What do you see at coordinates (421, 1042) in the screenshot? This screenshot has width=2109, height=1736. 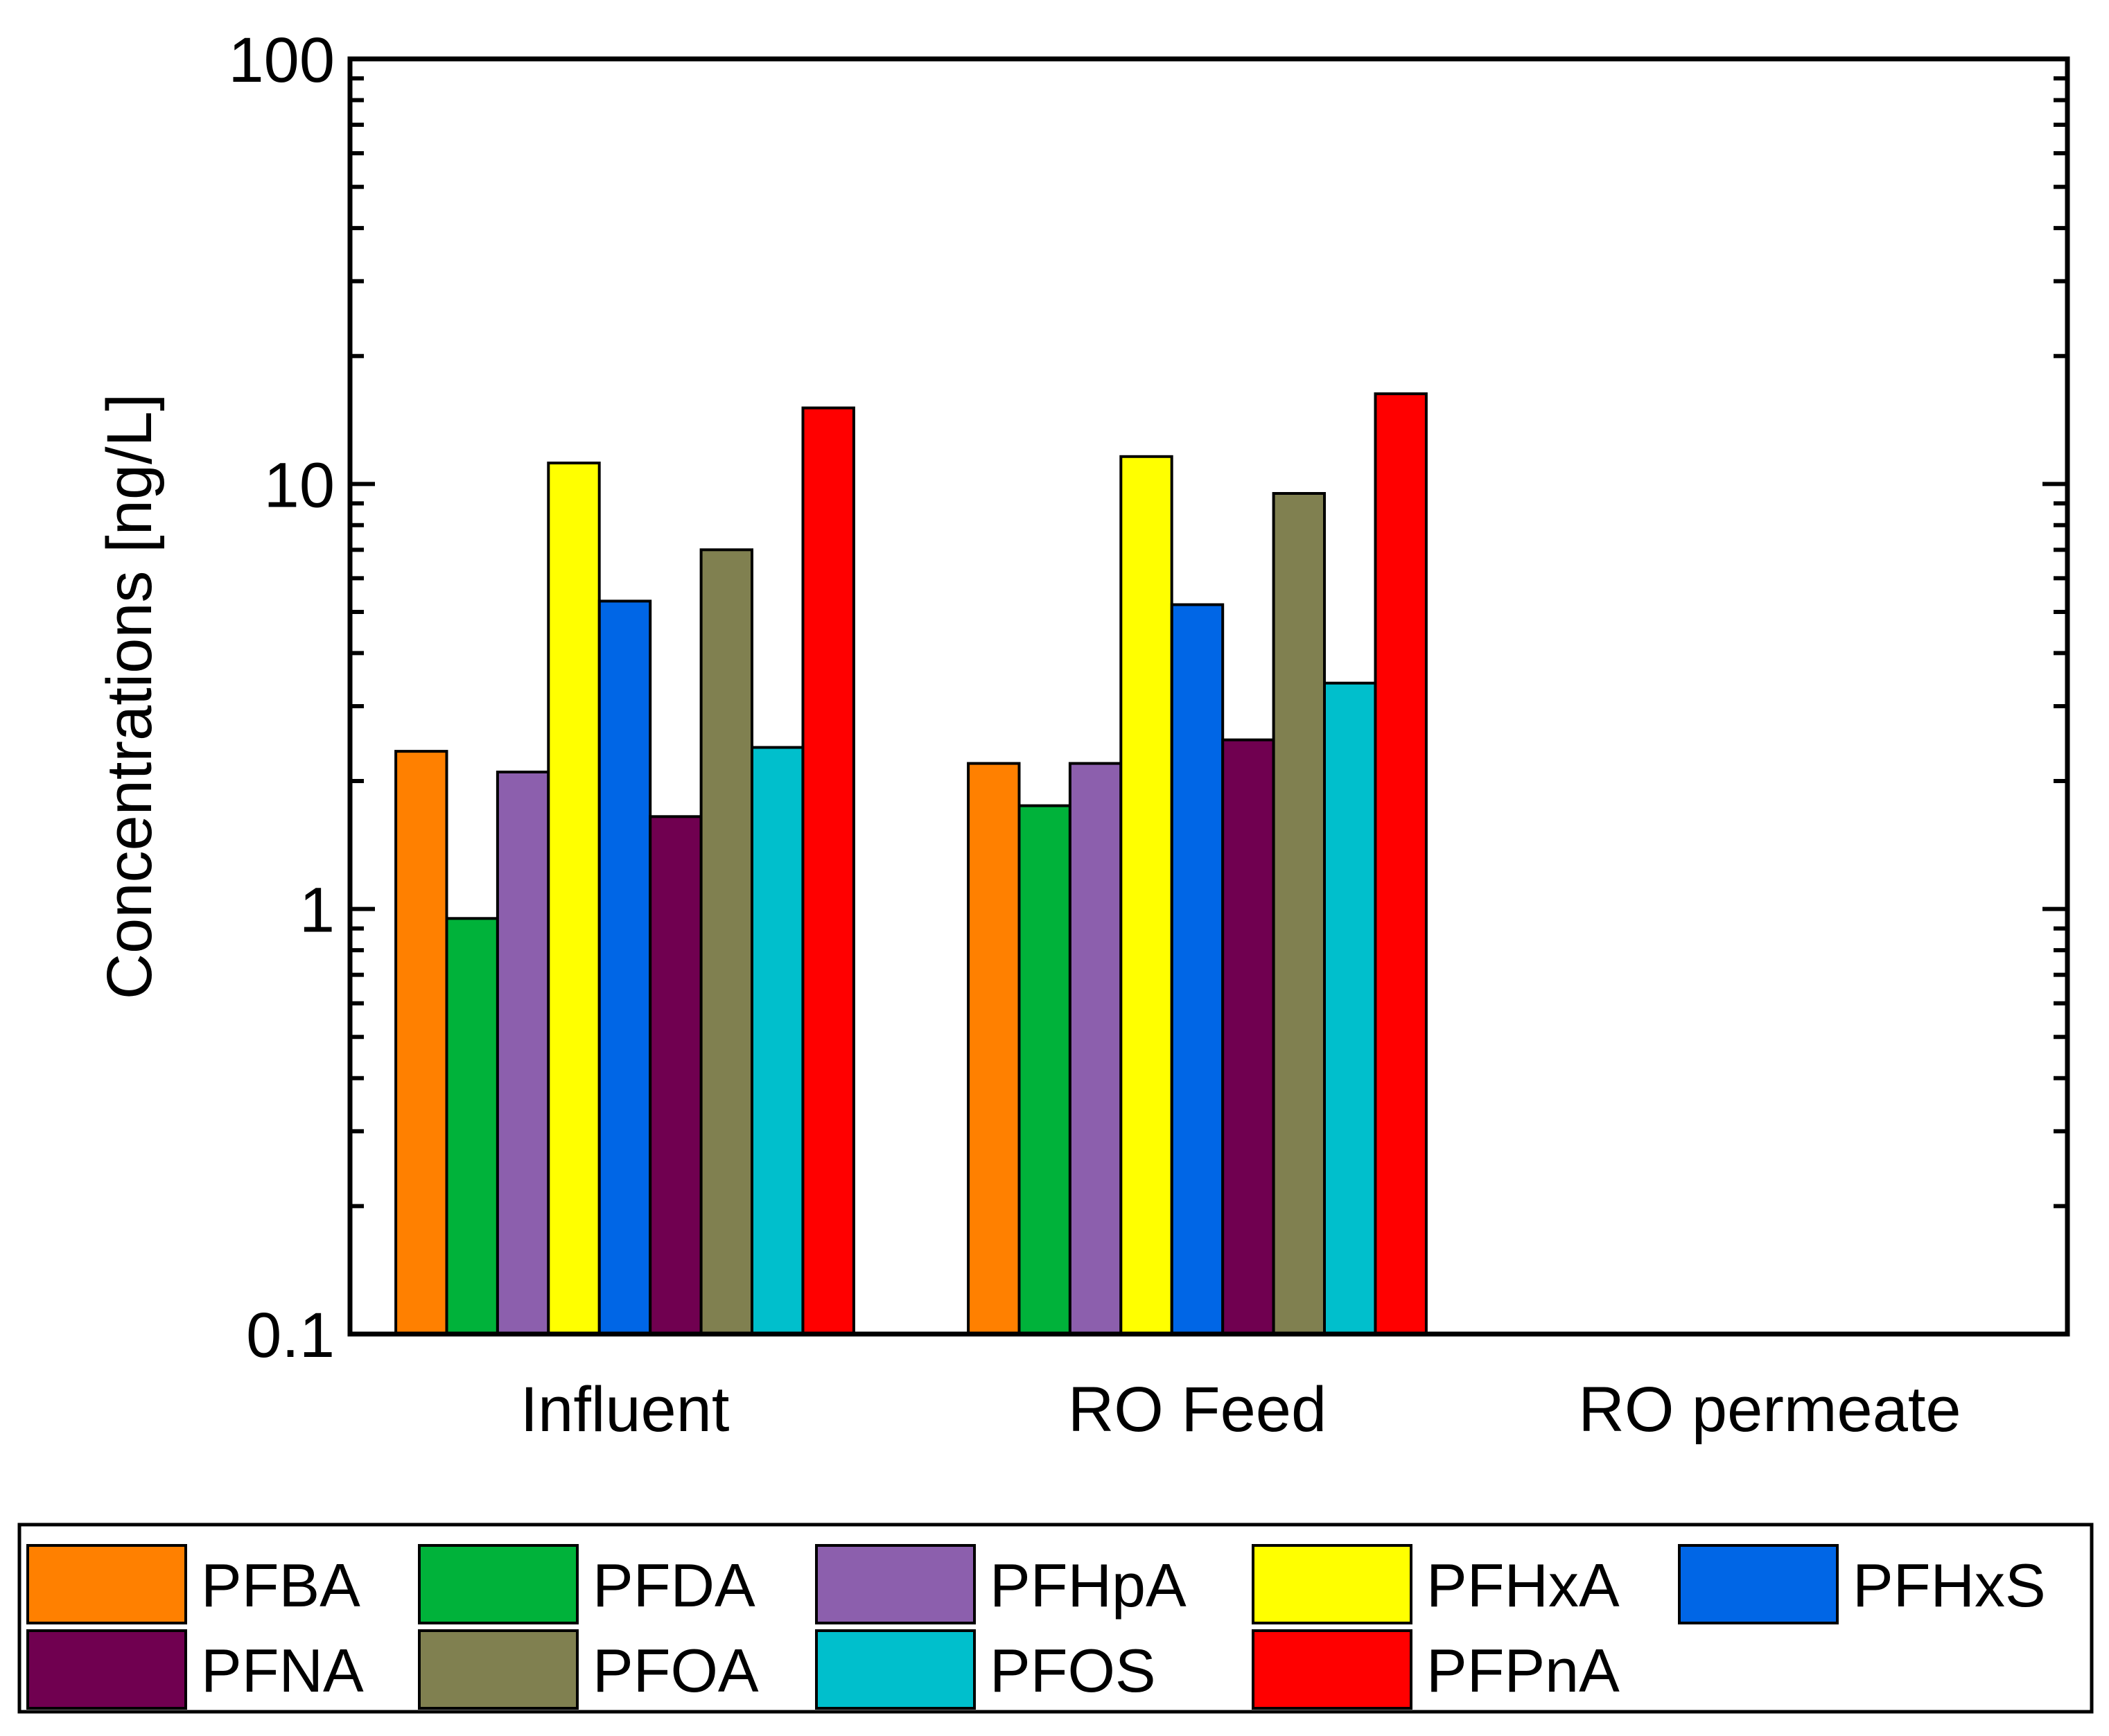 I see `bar-influent-pfba` at bounding box center [421, 1042].